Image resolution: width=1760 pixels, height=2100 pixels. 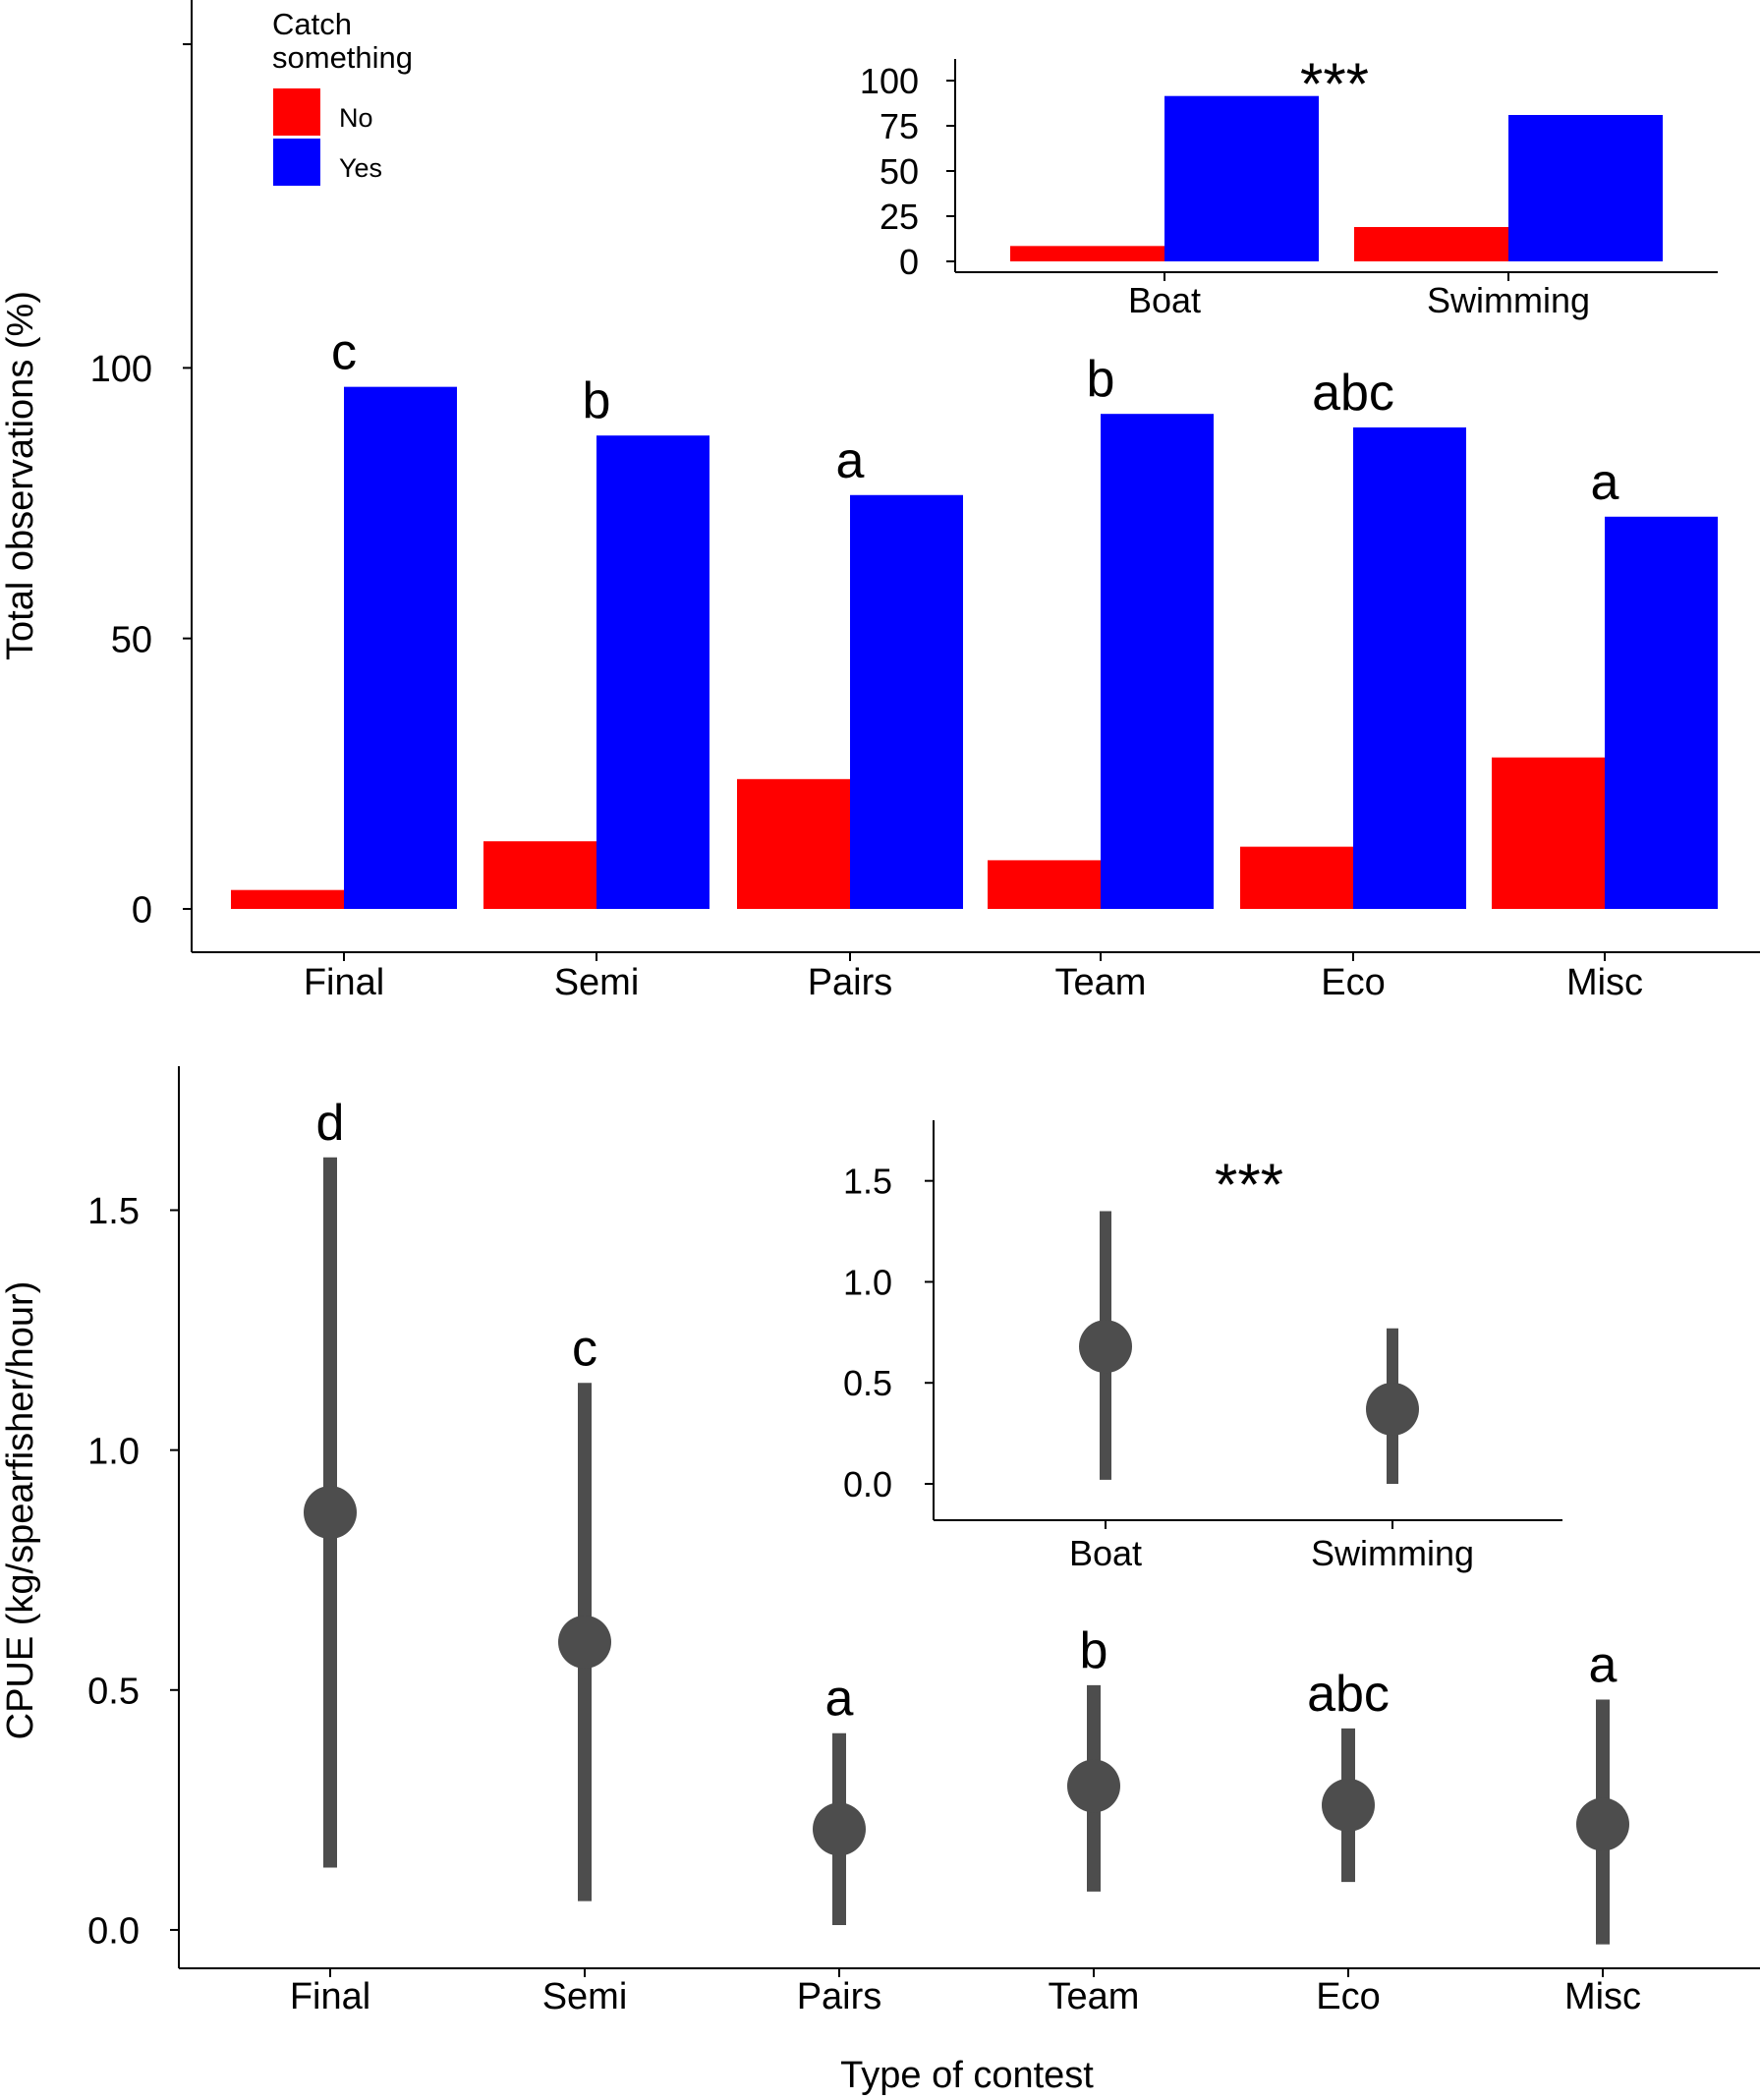 I want to click on bottom-inset-y-tick-label: 0.0, so click(x=867, y=1484).